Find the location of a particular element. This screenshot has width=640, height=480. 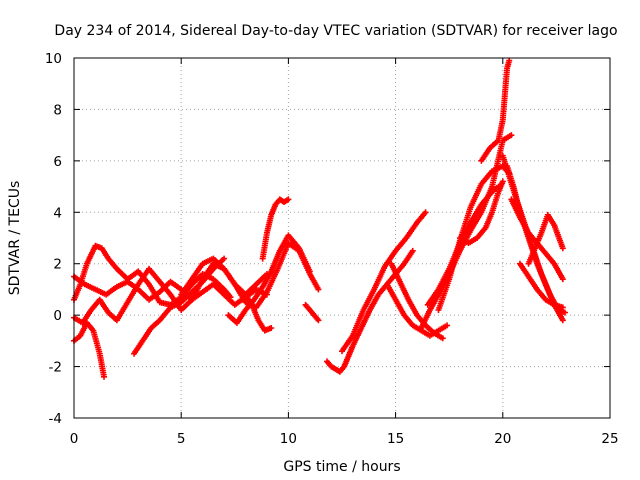

series-sat-e is located at coordinates (179, 306).